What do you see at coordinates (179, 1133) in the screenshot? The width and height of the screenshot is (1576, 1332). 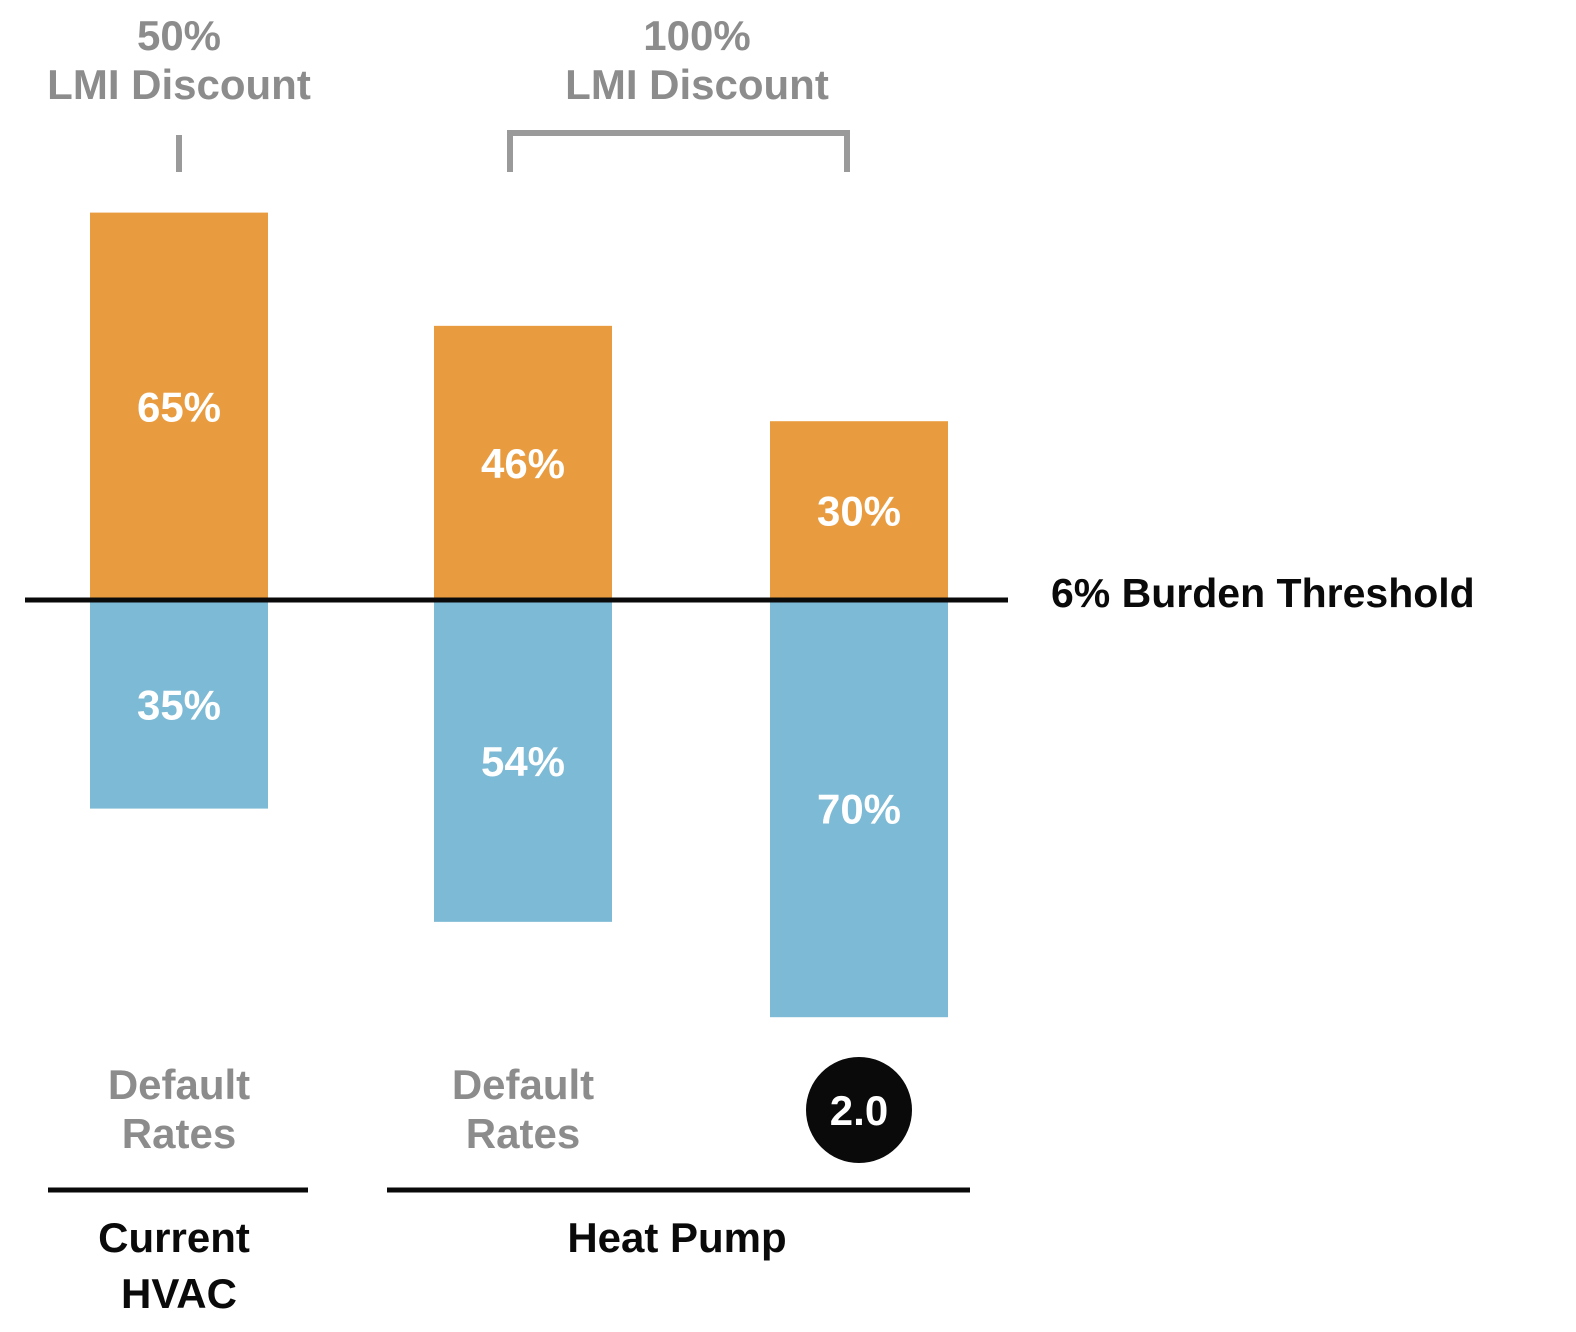 I see `category-label-1-line2: Rates` at bounding box center [179, 1133].